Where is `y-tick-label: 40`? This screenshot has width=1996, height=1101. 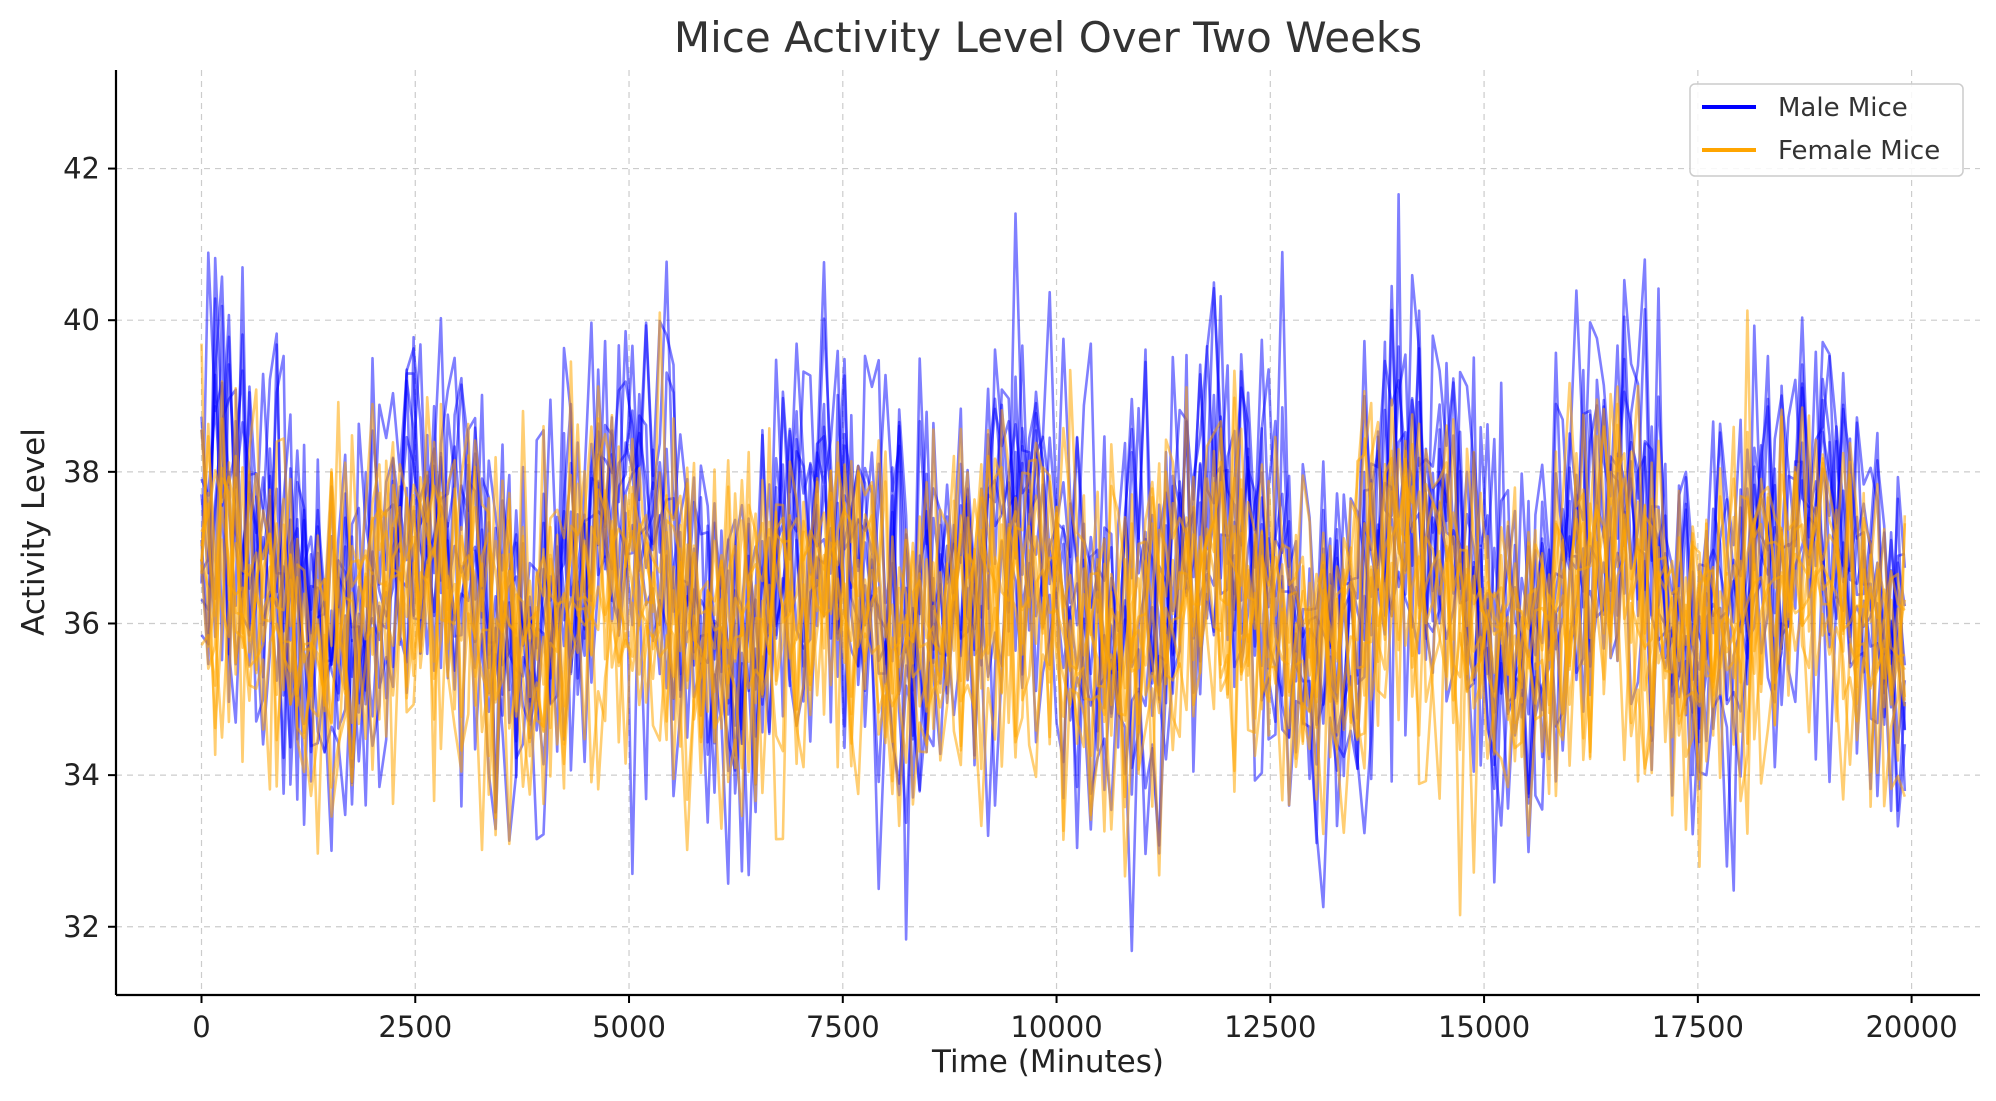
y-tick-label: 40 is located at coordinates (81, 320).